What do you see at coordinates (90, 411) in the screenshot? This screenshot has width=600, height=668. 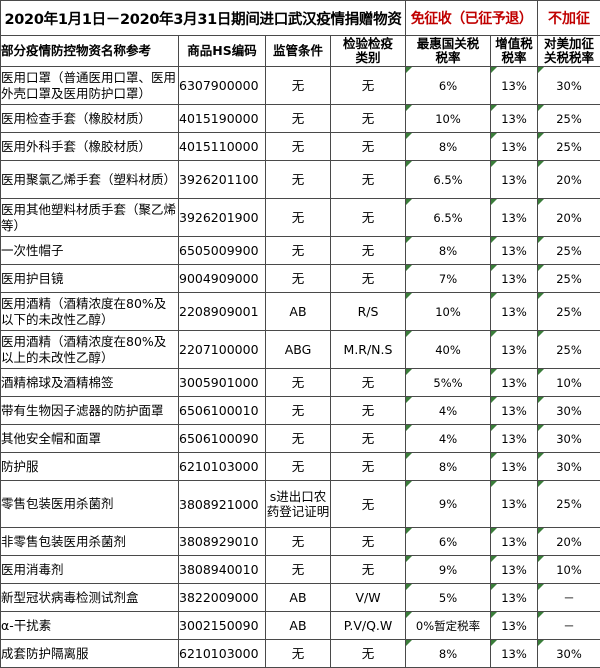 I see `cell-goods-name: 带有生物因子滤器的防护面罩` at bounding box center [90, 411].